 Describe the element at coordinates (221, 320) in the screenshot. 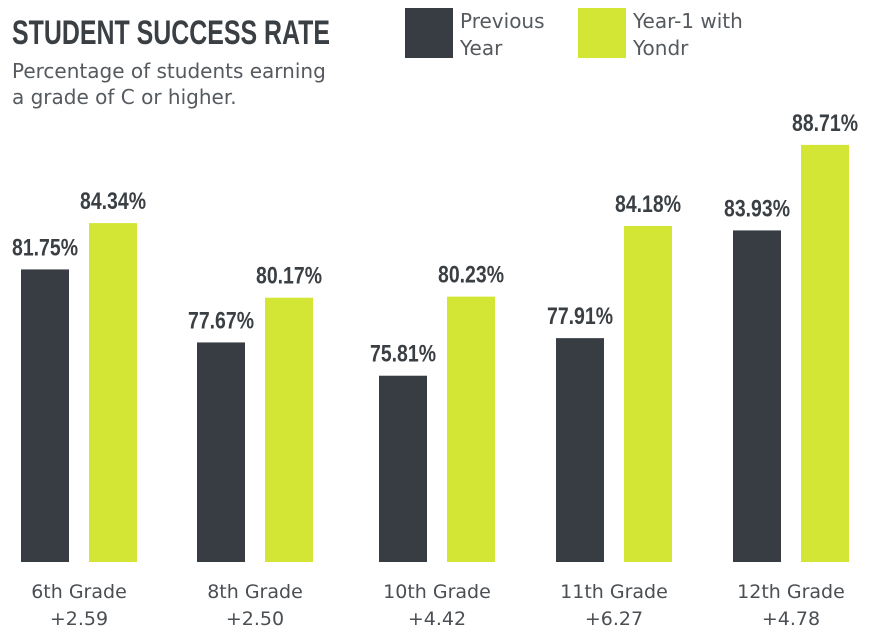

I see `value-label: 77.67%` at that location.